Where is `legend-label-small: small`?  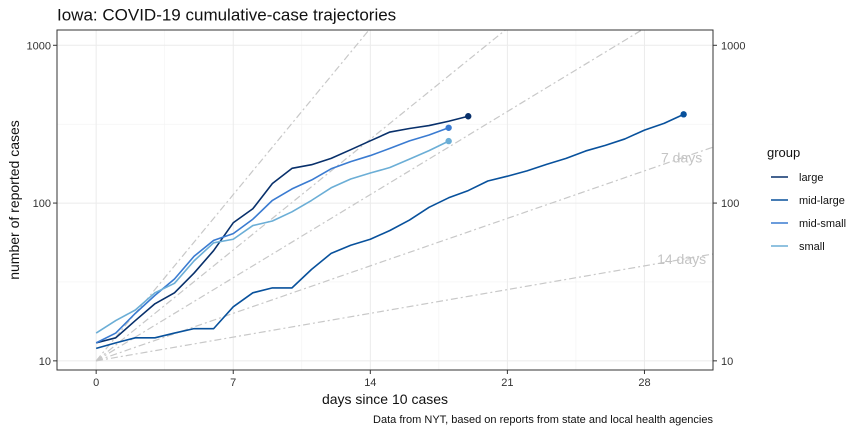
legend-label-small: small is located at coordinates (812, 247).